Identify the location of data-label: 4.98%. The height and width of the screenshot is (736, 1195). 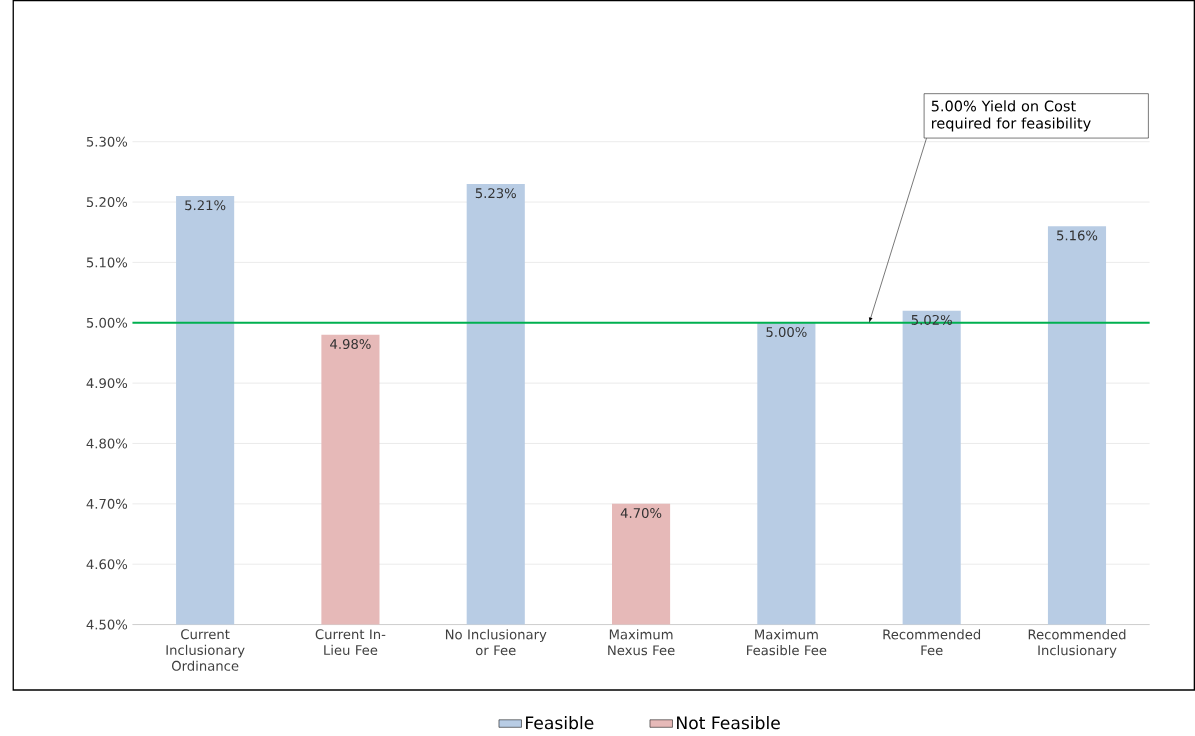
(350, 343).